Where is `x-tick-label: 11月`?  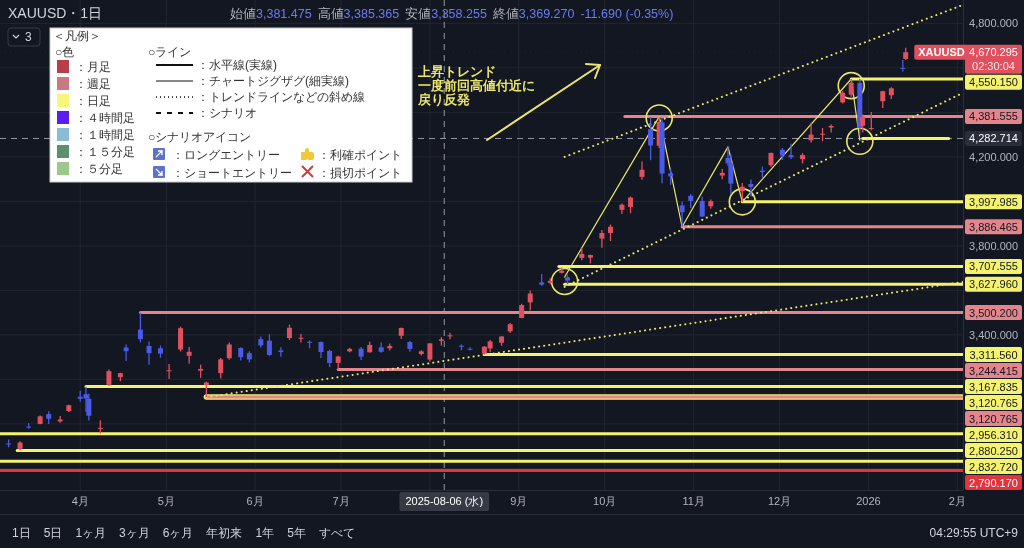 x-tick-label: 11月 is located at coordinates (693, 501).